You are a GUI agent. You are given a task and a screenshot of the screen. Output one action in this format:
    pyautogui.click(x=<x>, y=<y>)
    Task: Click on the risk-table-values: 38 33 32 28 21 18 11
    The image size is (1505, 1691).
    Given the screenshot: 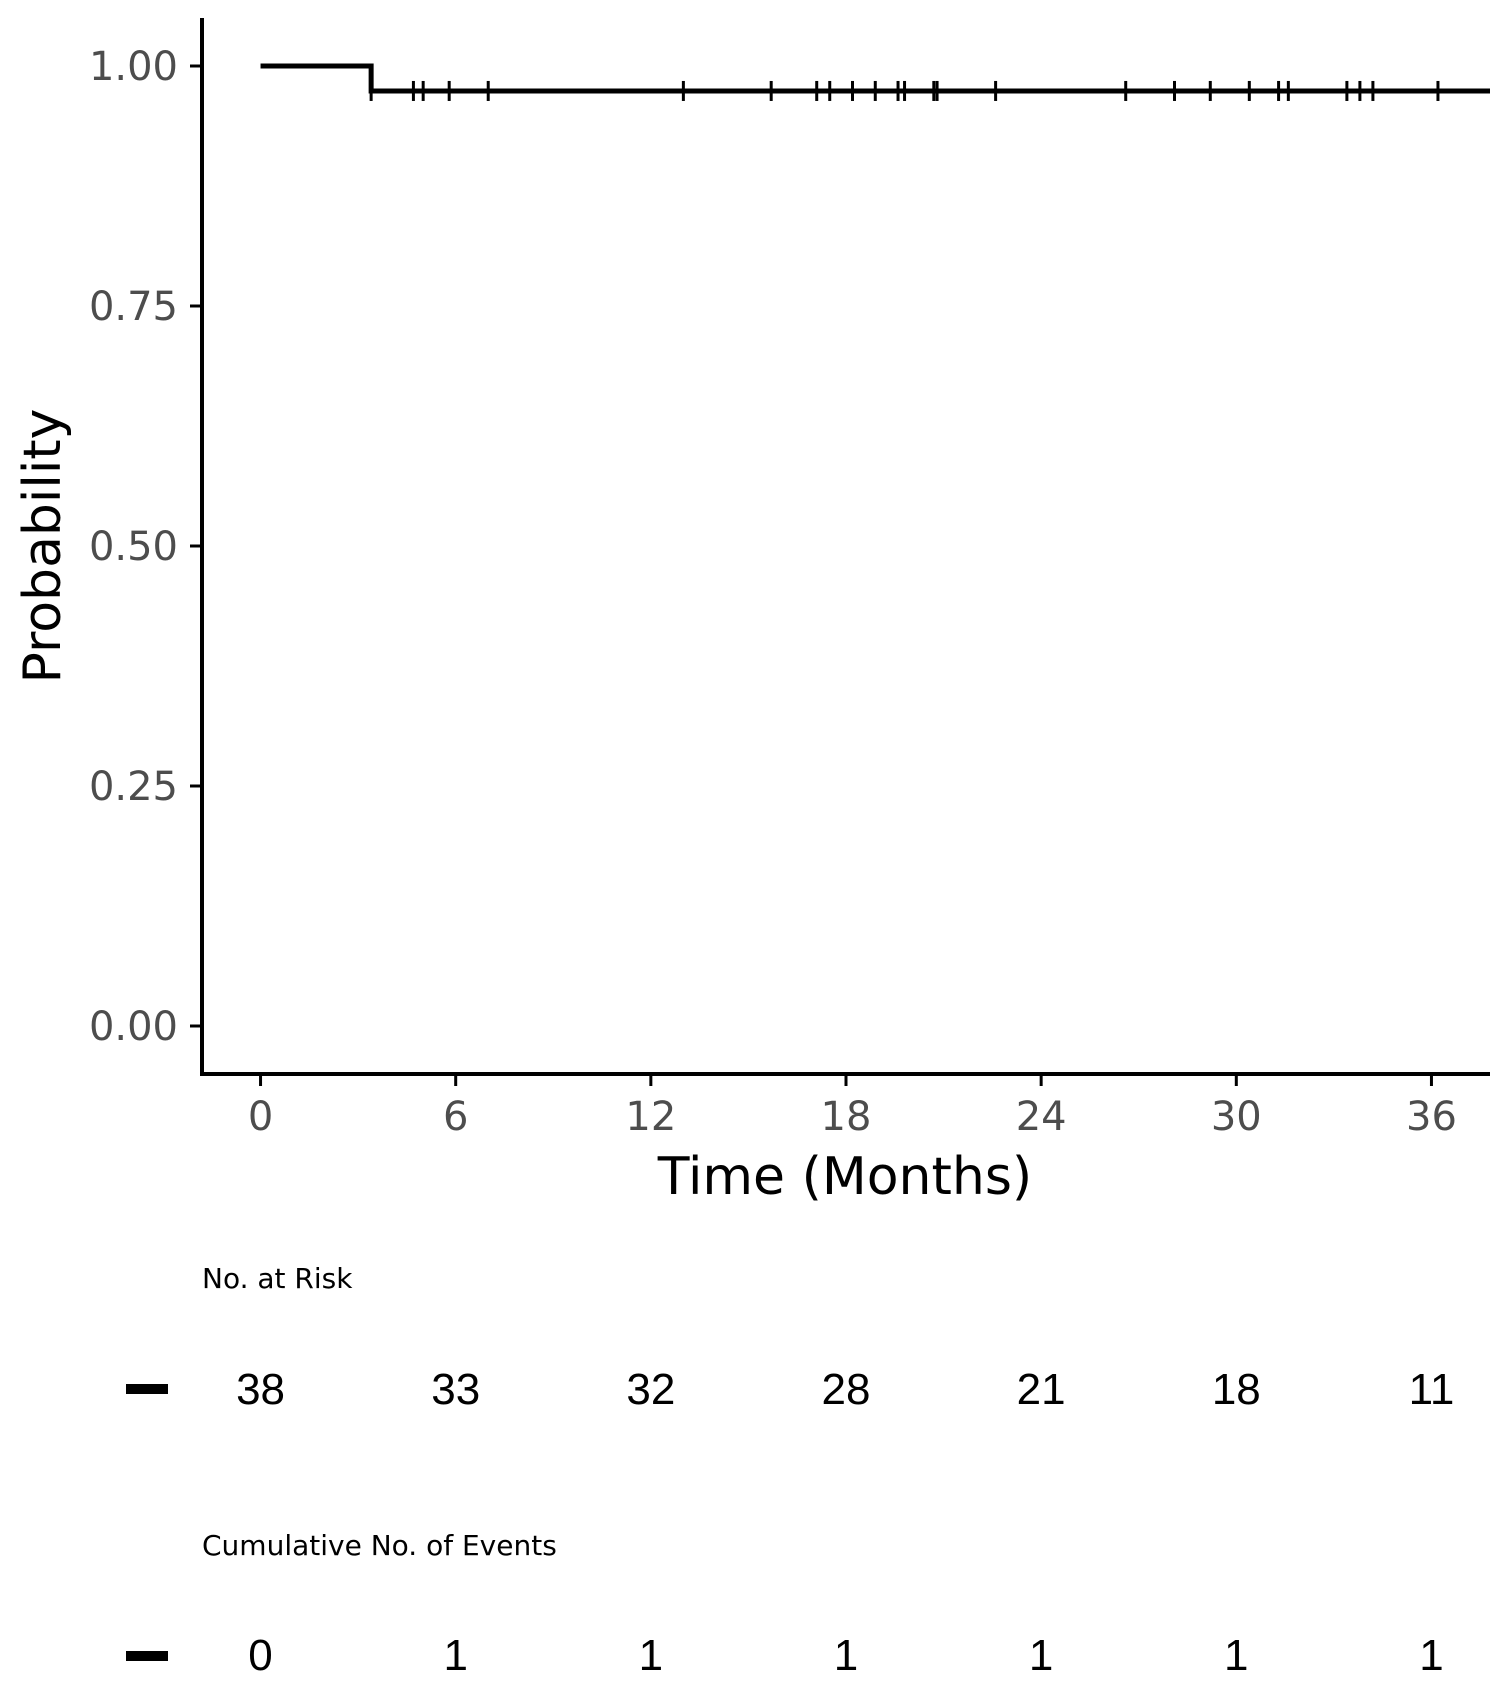 What is the action you would take?
    pyautogui.click(x=845, y=1389)
    